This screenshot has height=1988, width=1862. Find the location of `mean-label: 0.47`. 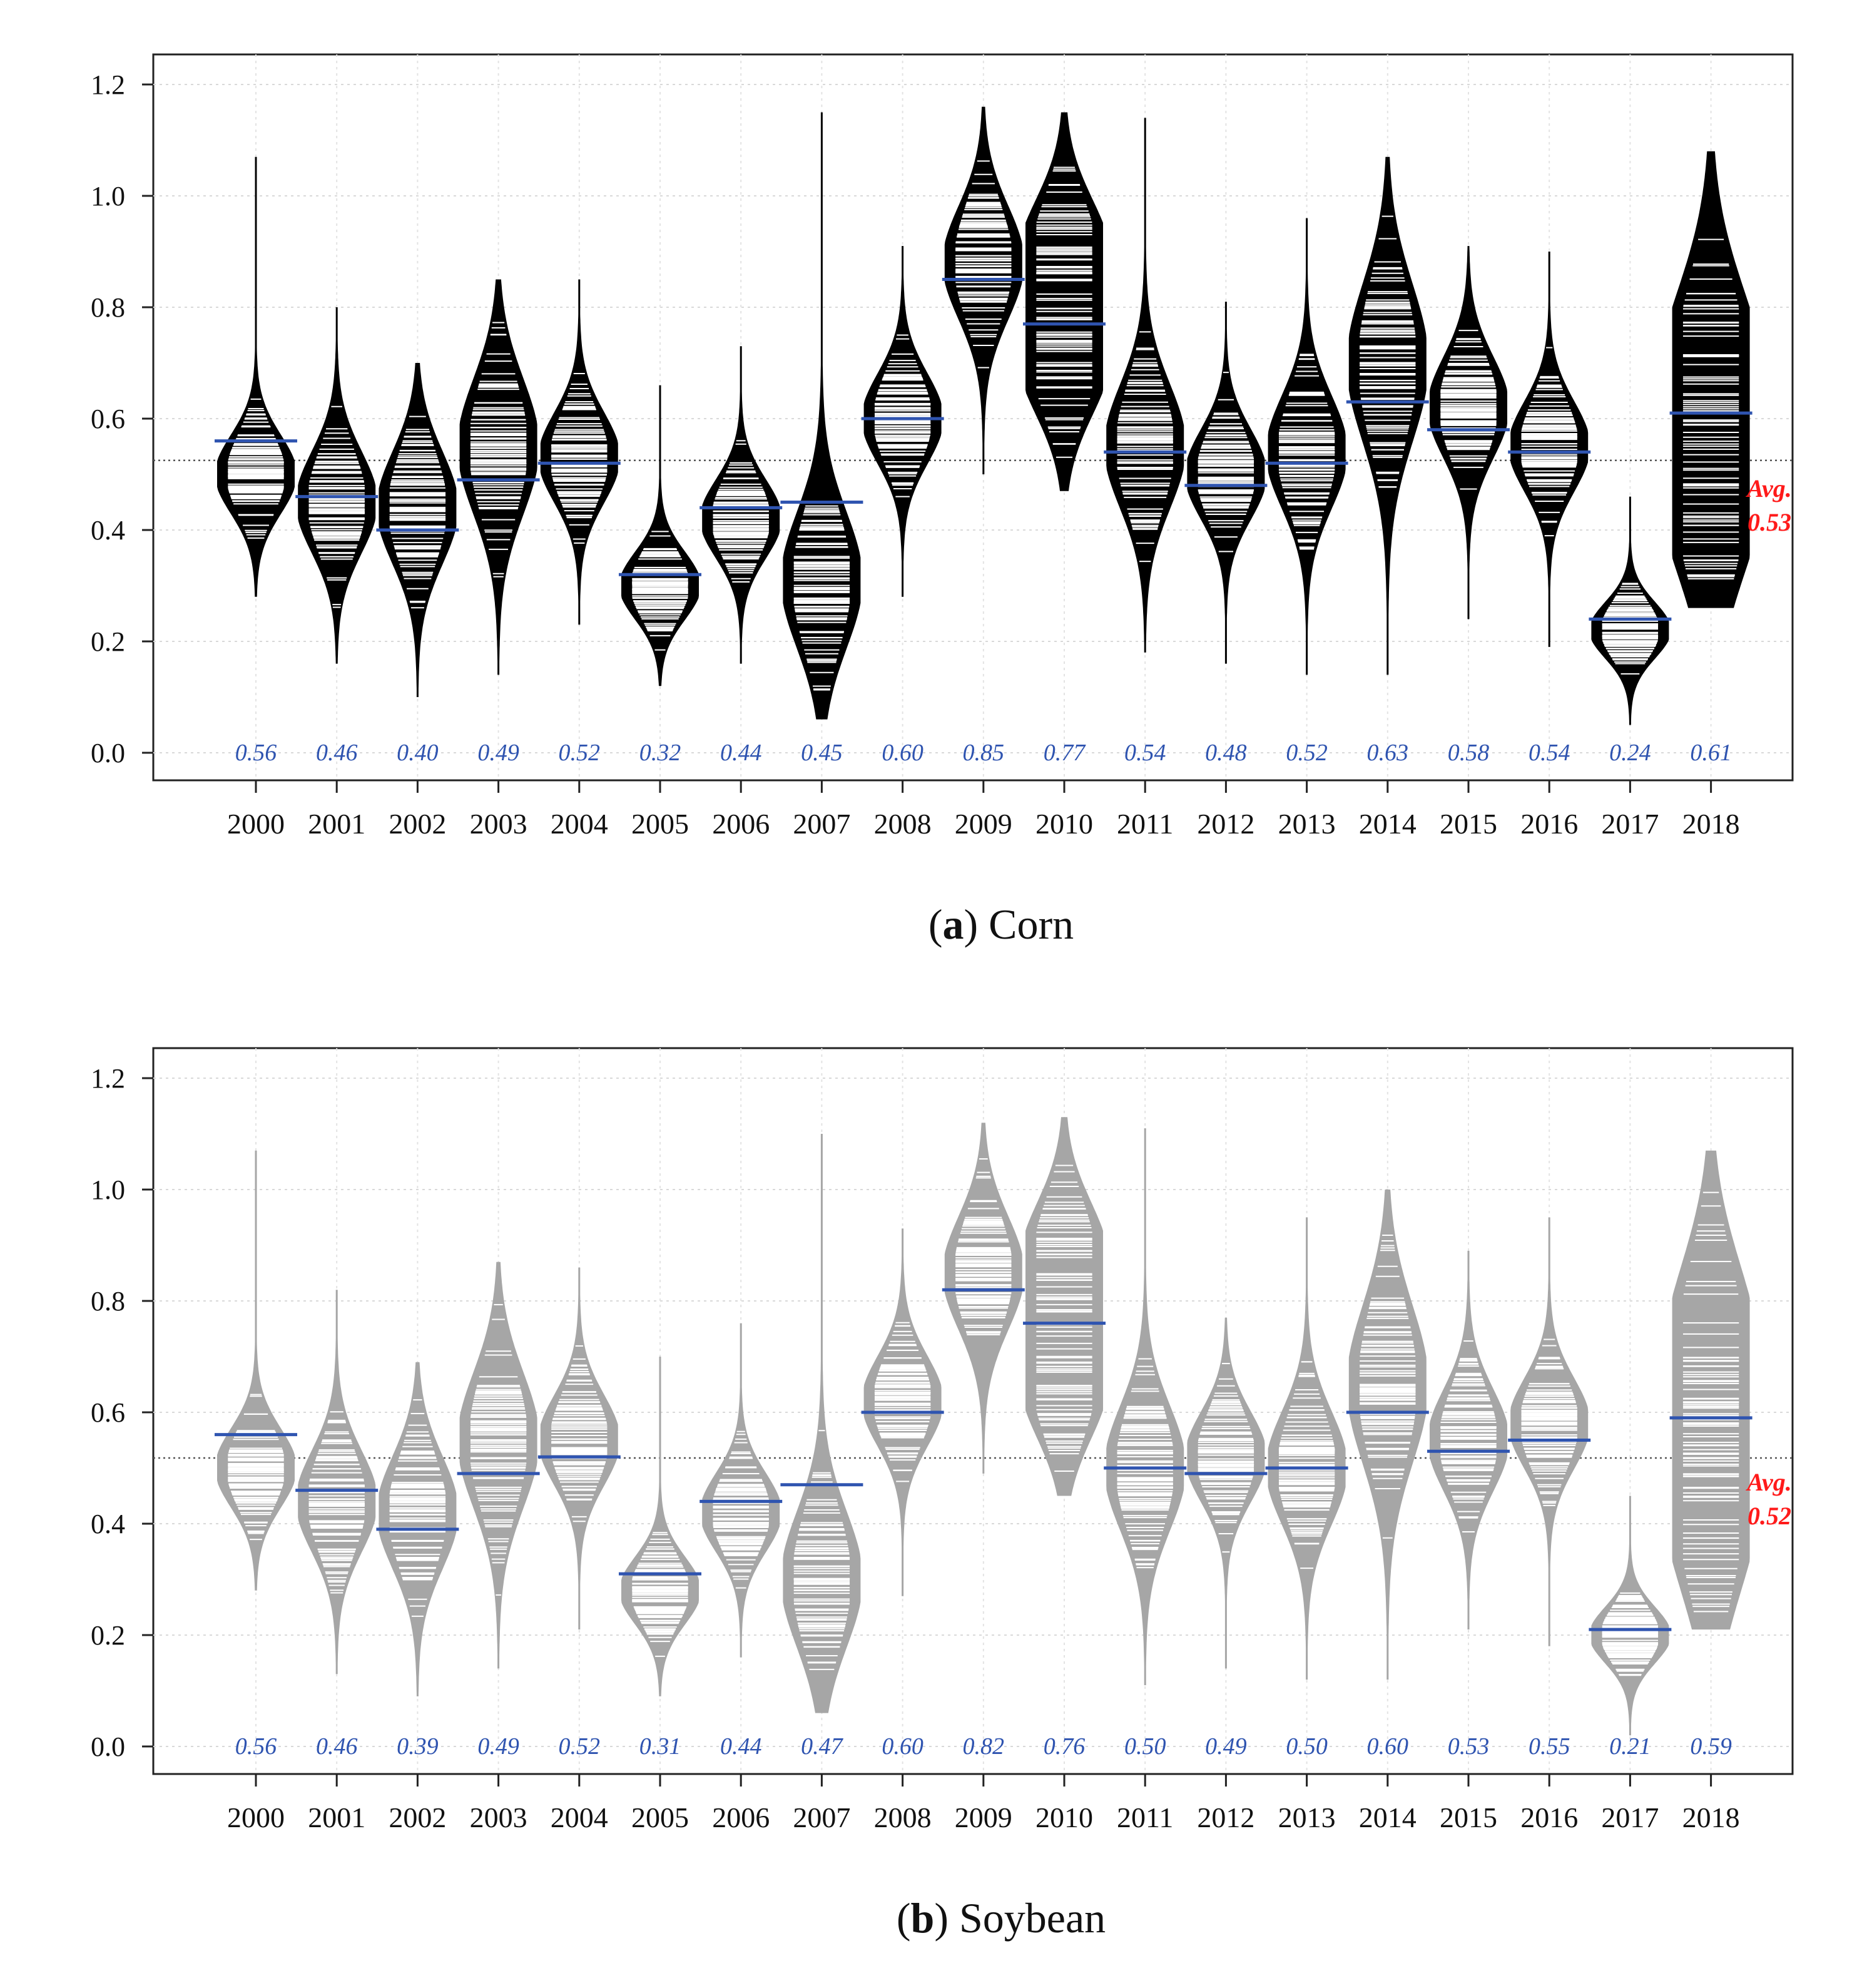

mean-label: 0.47 is located at coordinates (822, 1746).